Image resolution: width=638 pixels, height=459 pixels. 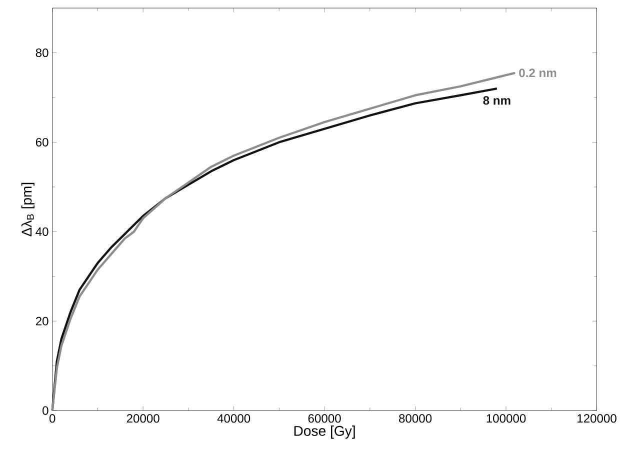 What do you see at coordinates (143, 418) in the screenshot?
I see `x-tick-label: 20000` at bounding box center [143, 418].